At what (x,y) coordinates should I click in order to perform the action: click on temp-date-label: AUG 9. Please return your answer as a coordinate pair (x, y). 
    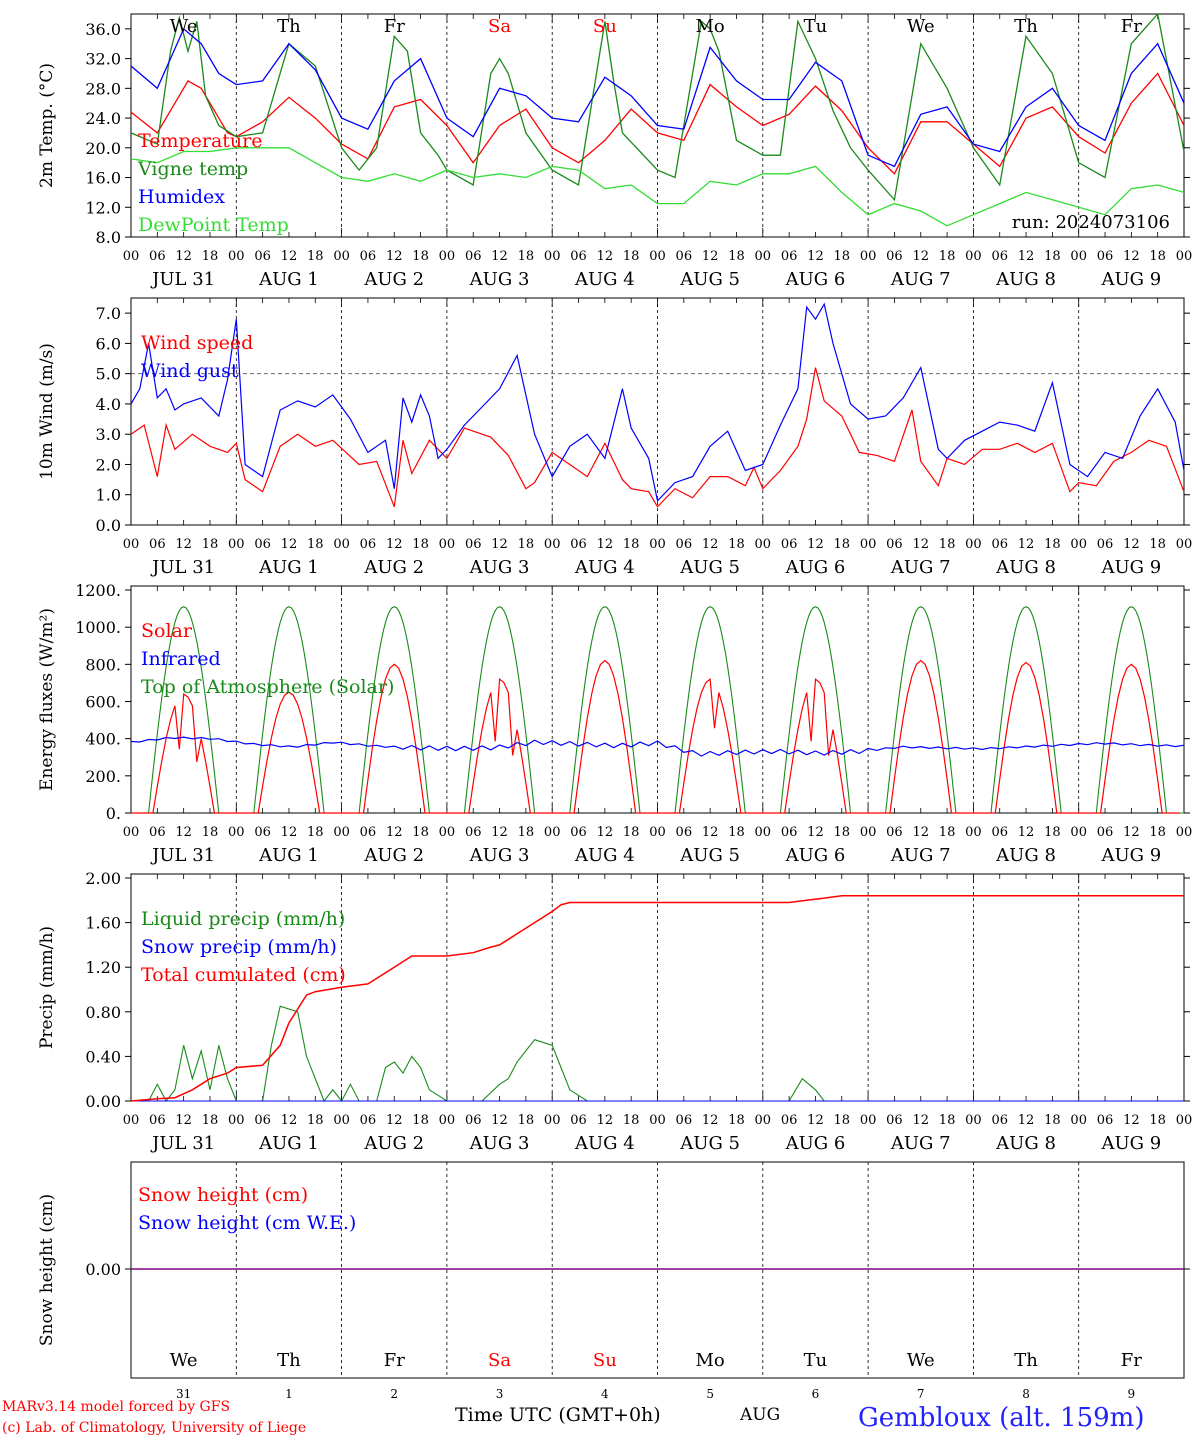
    Looking at the image, I should click on (1130, 279).